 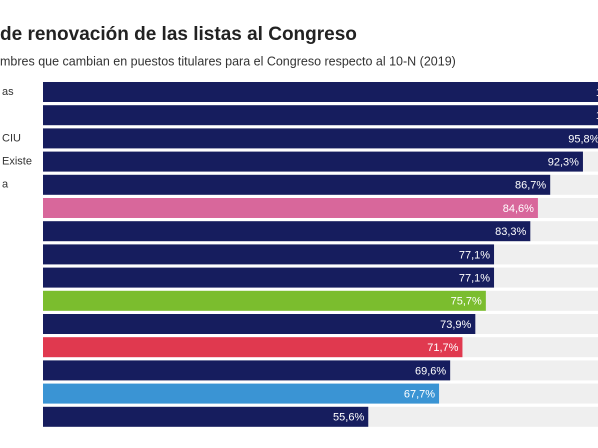 What do you see at coordinates (17, 162) in the screenshot?
I see `category-label: Existe` at bounding box center [17, 162].